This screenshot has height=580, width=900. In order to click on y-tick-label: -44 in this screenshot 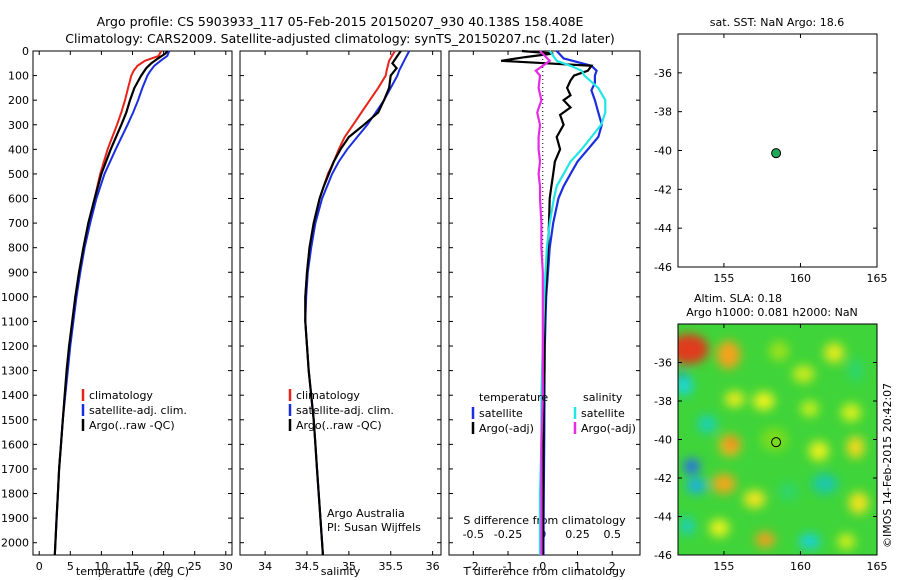, I will do `click(663, 517)`.